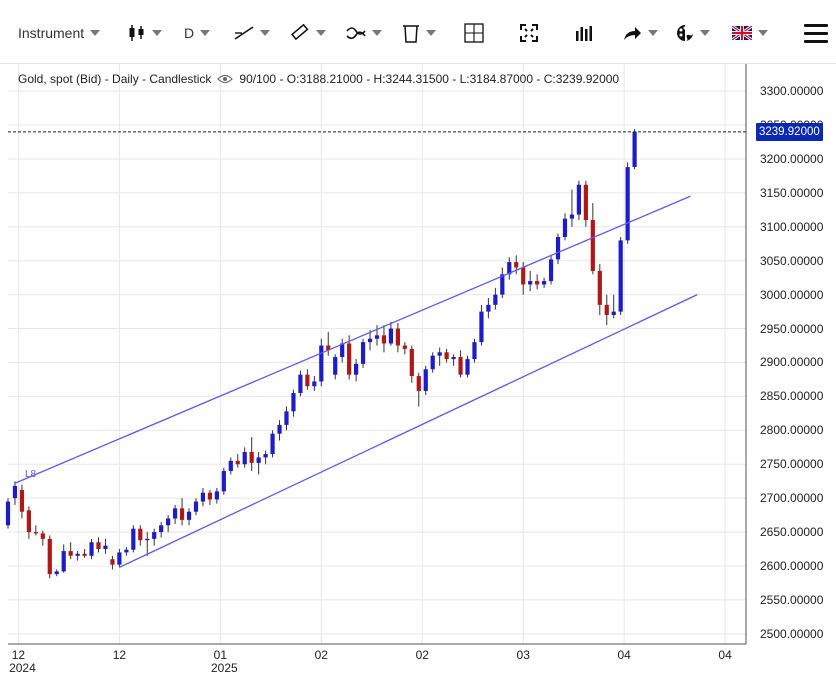  What do you see at coordinates (624, 655) in the screenshot?
I see `x-tick-label: 04` at bounding box center [624, 655].